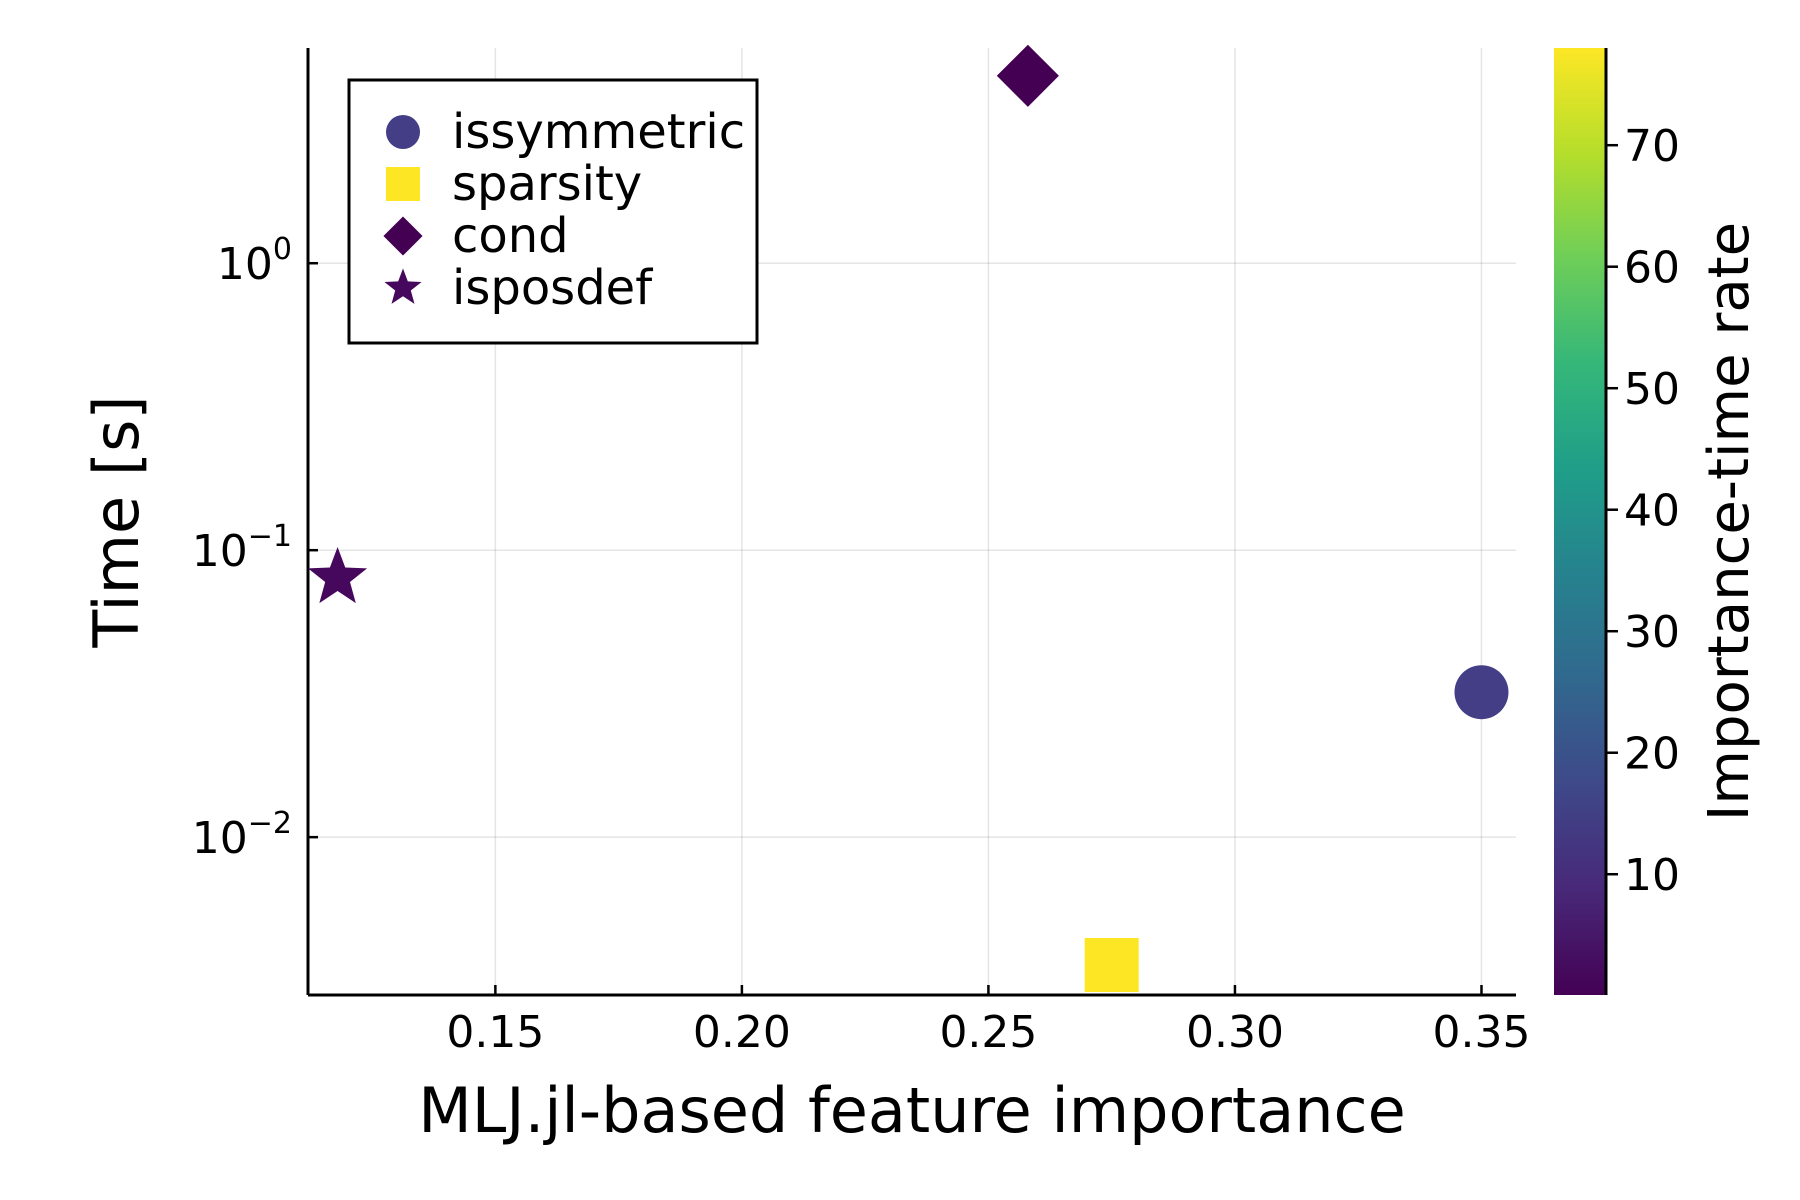 The height and width of the screenshot is (1200, 1800). What do you see at coordinates (116, 521) in the screenshot?
I see `y-axis-title: Time [s]` at bounding box center [116, 521].